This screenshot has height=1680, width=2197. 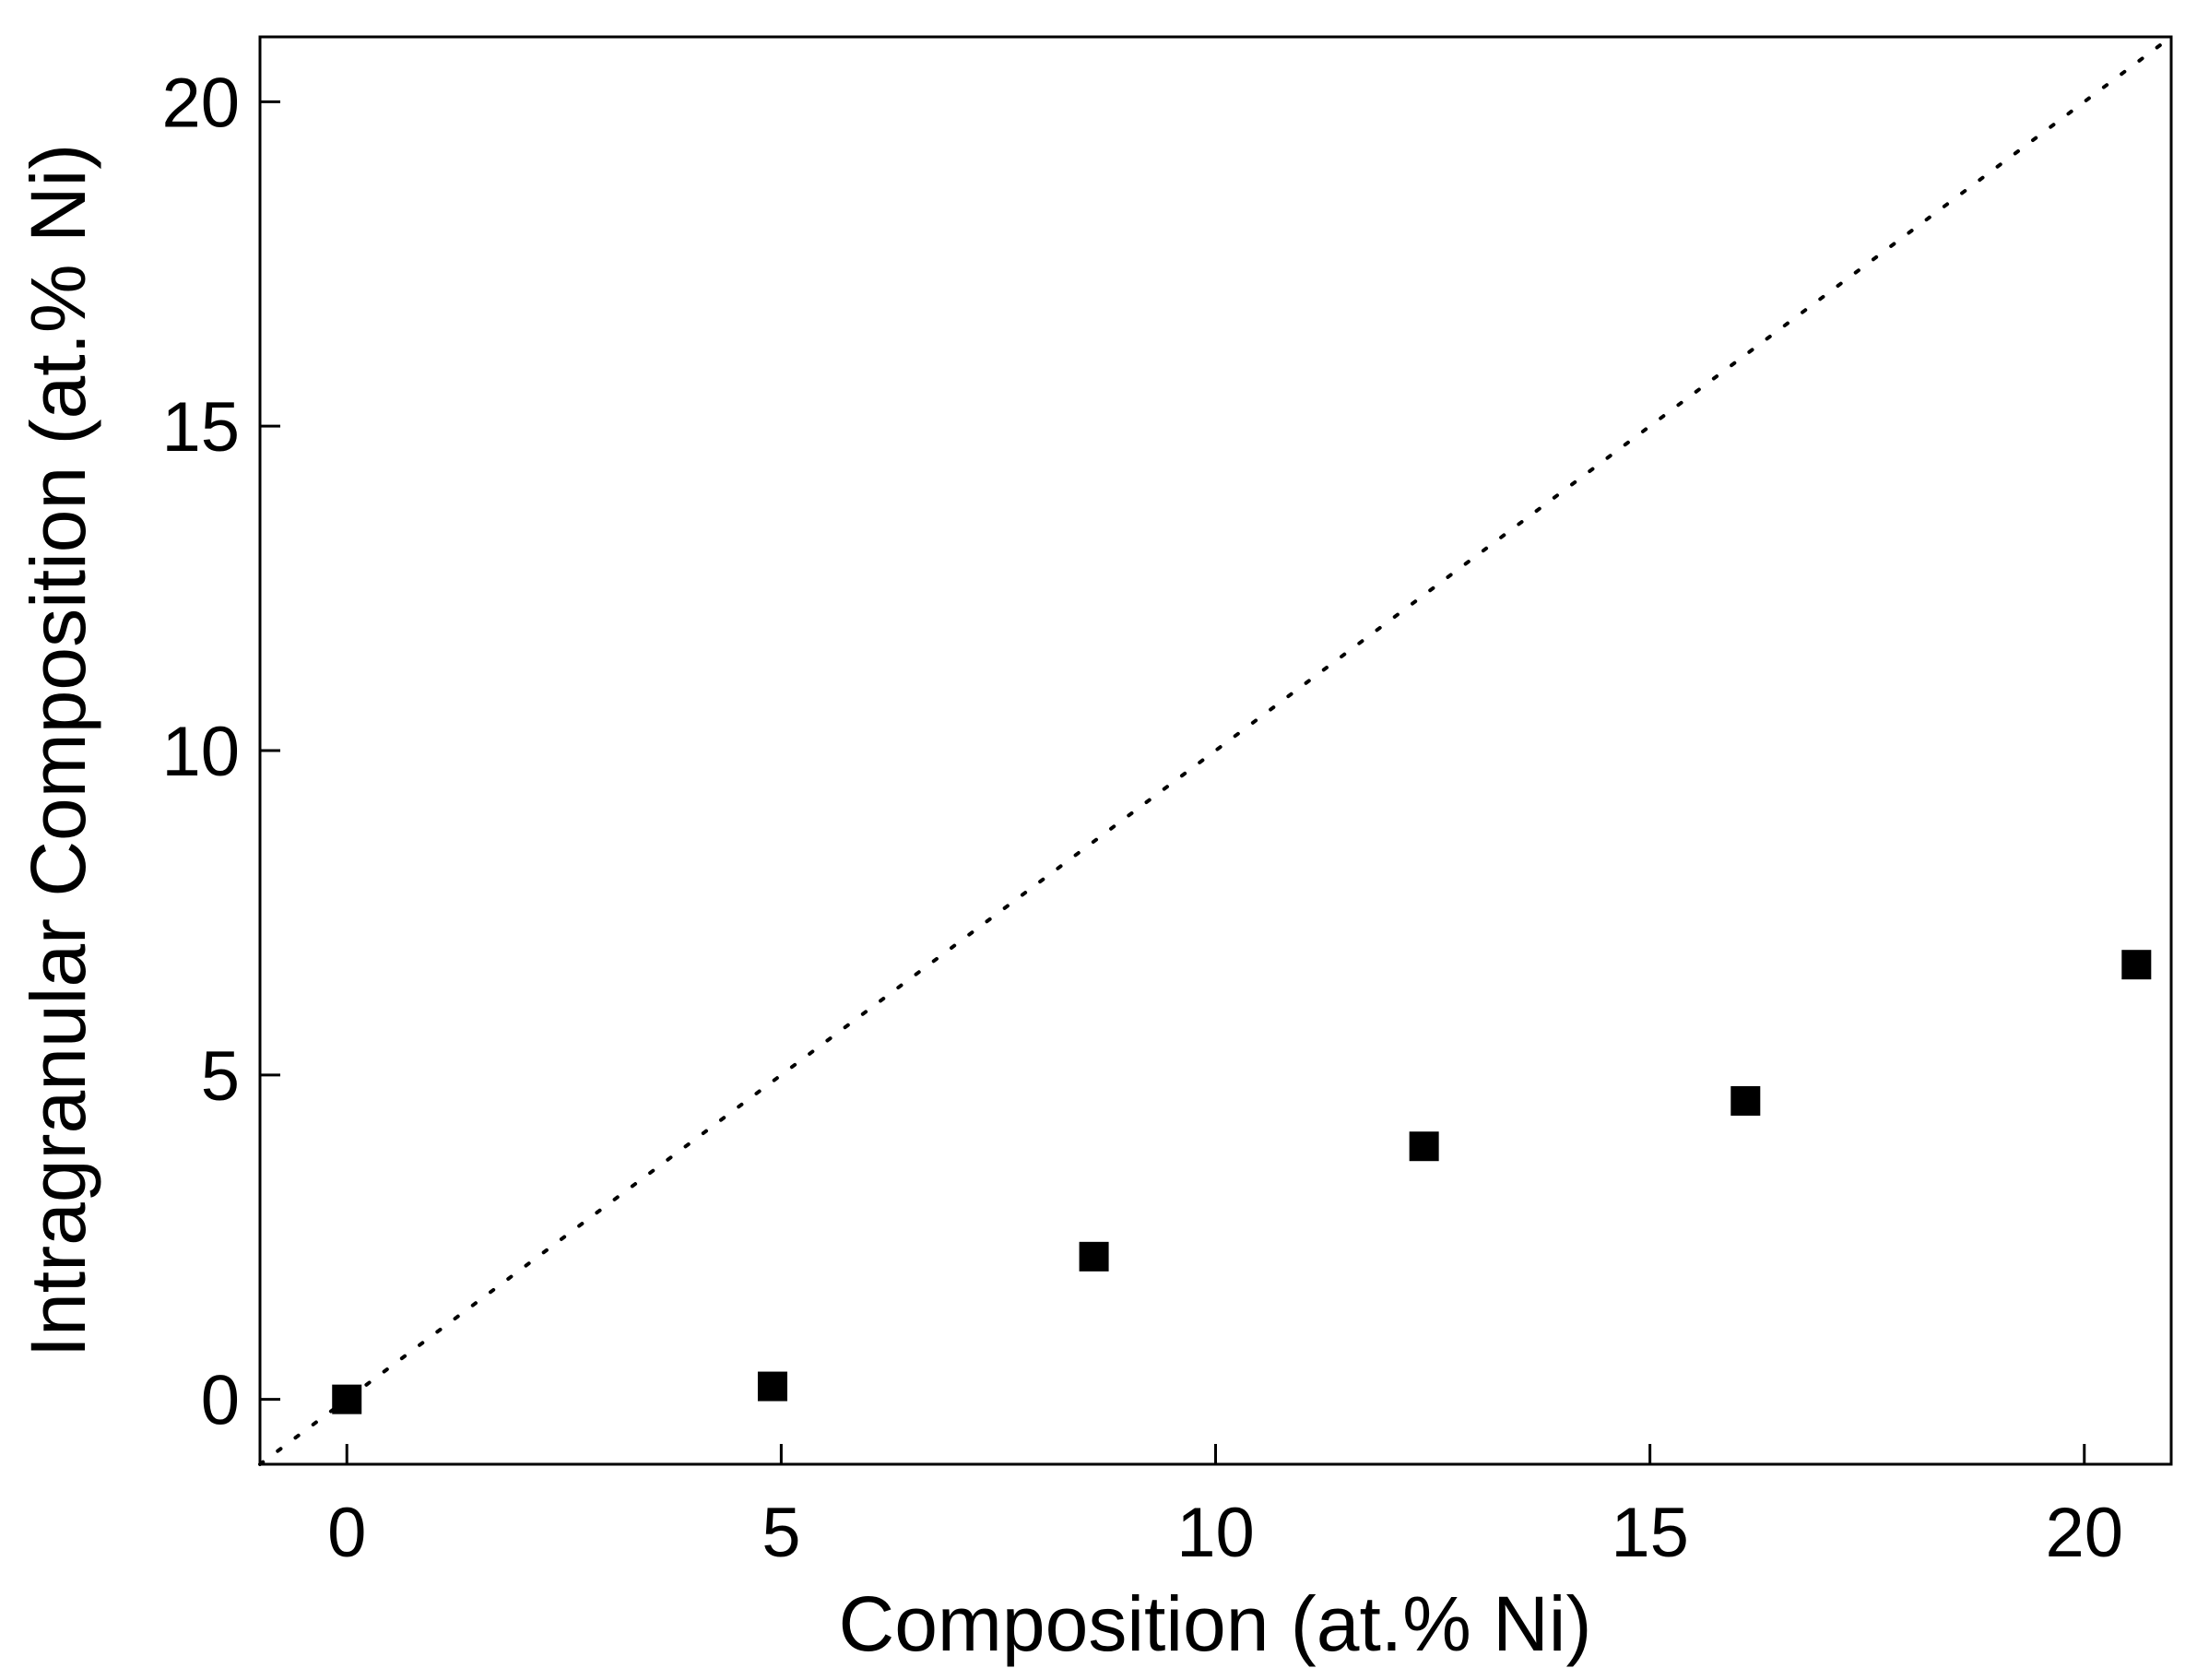 What do you see at coordinates (220, 1401) in the screenshot?
I see `y-tick-label: 0` at bounding box center [220, 1401].